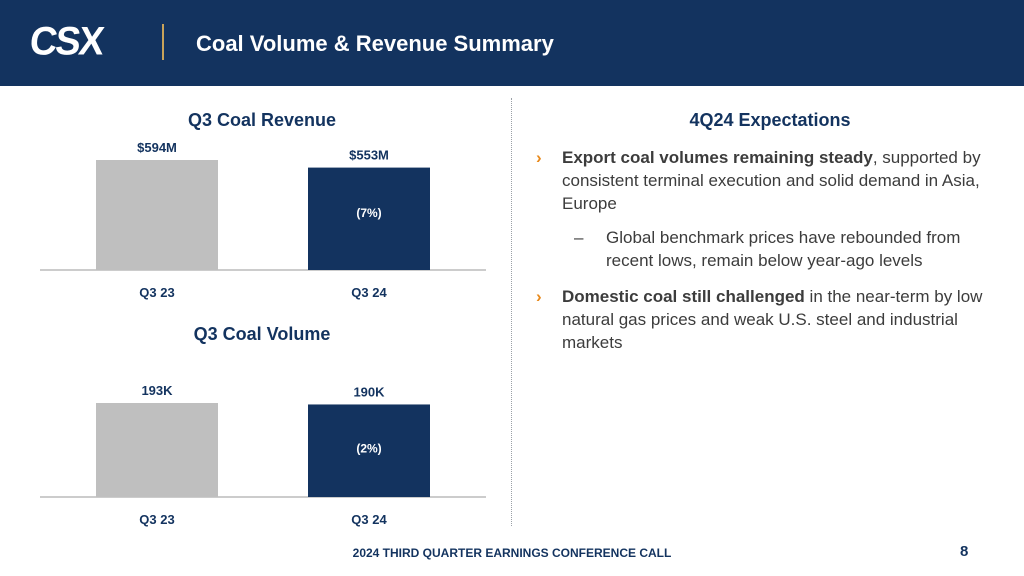  I want to click on revenue-category-label-0: Q3 23, so click(156, 292).